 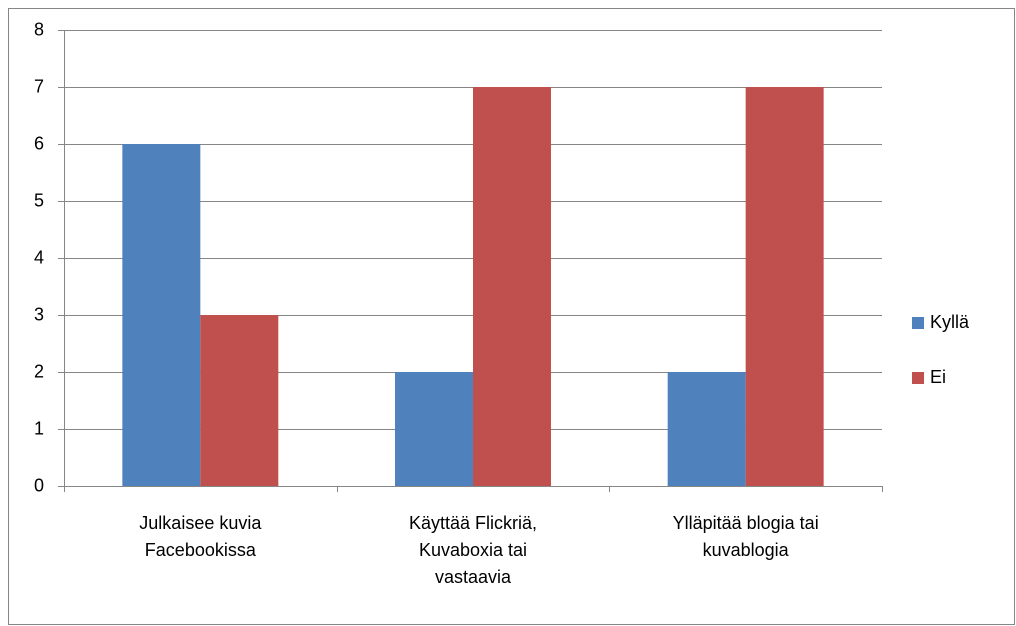 What do you see at coordinates (200, 536) in the screenshot?
I see `x-tick-label: Julkaisee kuvia Facebookissa` at bounding box center [200, 536].